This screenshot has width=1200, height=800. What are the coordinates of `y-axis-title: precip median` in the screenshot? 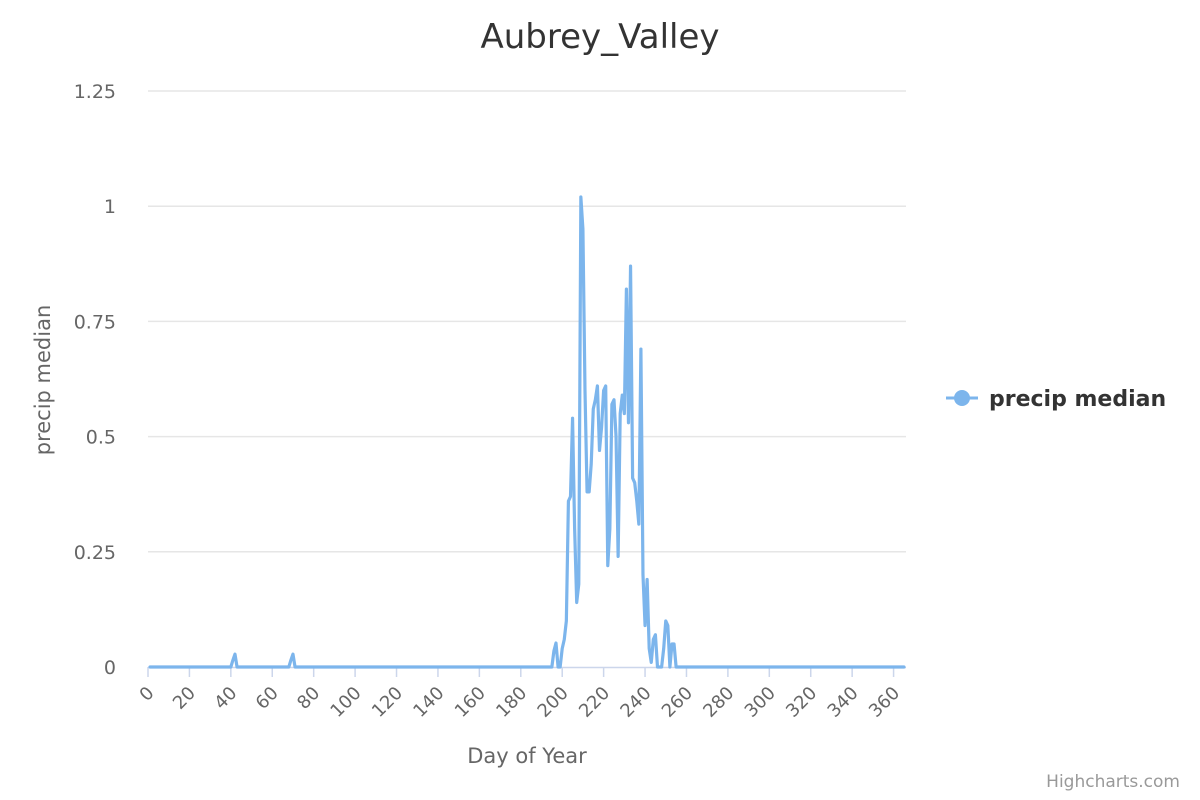 It's located at (43, 380).